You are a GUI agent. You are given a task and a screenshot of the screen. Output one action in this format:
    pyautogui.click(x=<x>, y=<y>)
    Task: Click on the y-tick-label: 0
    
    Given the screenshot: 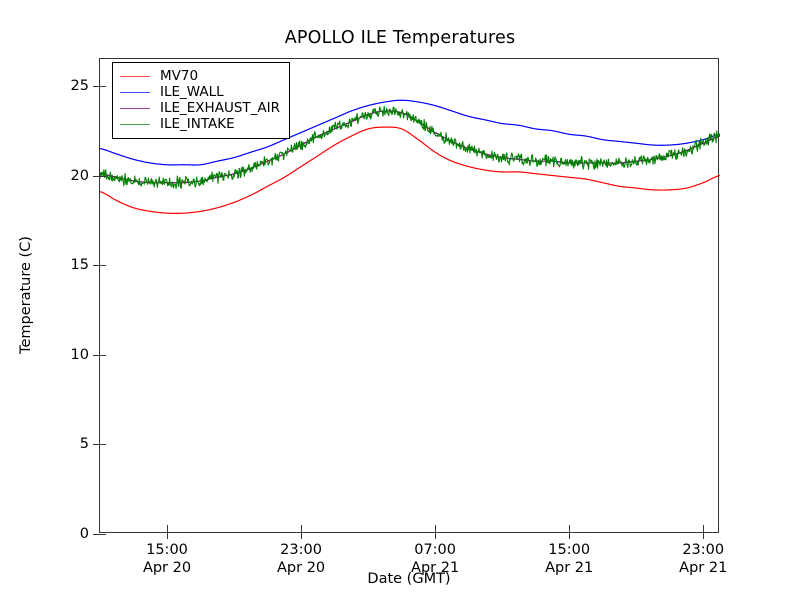 What is the action you would take?
    pyautogui.click(x=84, y=534)
    